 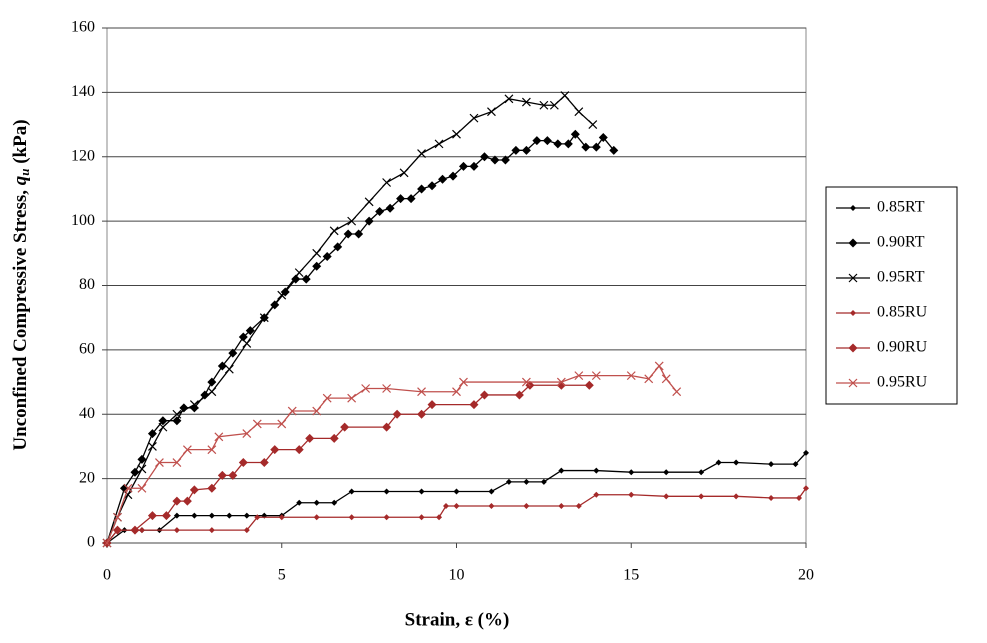 I want to click on y-label-subscript: u, so click(x=24, y=172).